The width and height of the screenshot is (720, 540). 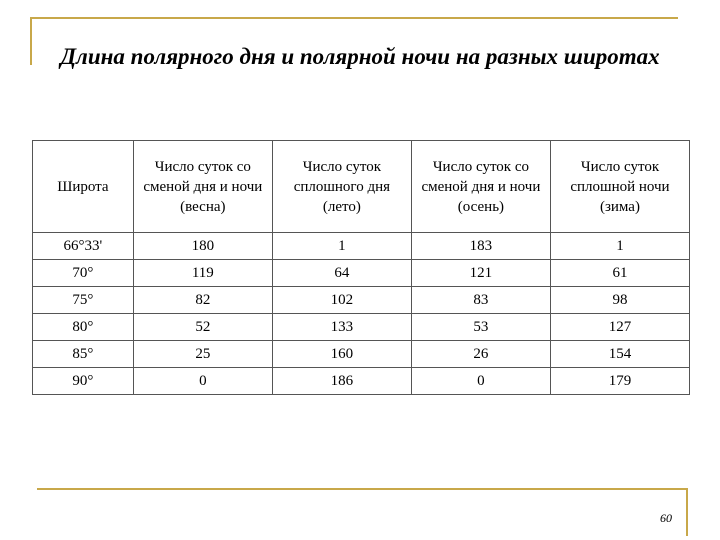 I want to click on cell-spring: 52, so click(x=202, y=327).